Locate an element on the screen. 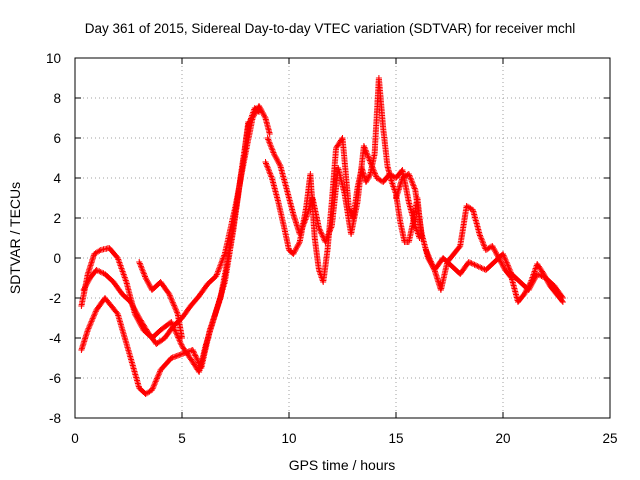  series-trace-g is located at coordinates (479, 238).